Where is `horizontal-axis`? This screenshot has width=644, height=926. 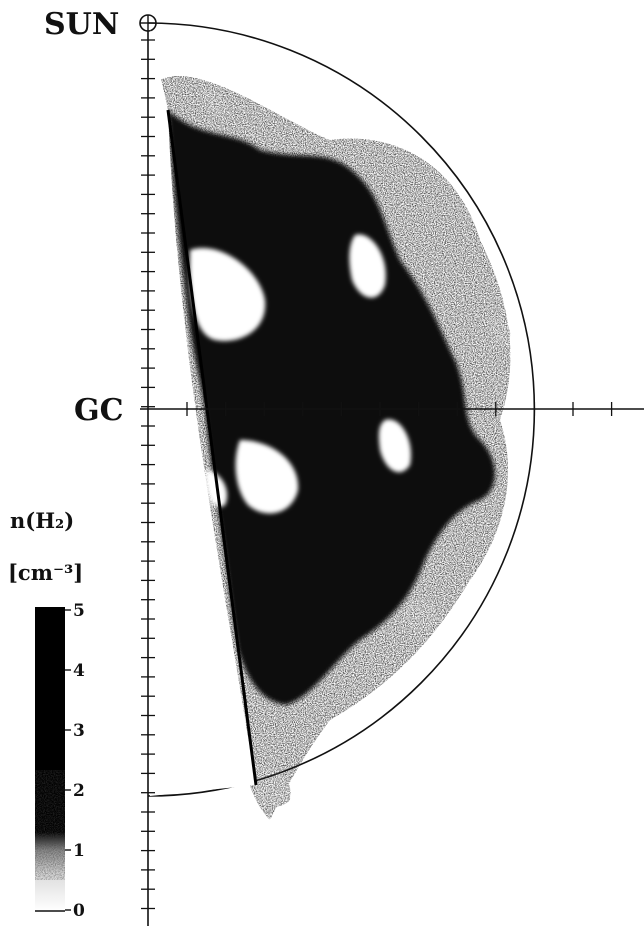 horizontal-axis is located at coordinates (392, 409).